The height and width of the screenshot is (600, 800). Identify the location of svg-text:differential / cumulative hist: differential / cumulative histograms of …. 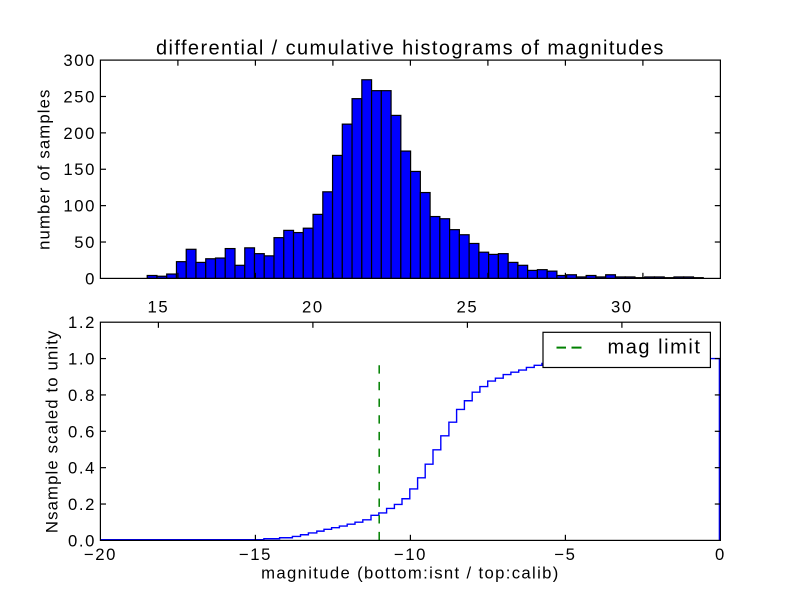
(410, 49).